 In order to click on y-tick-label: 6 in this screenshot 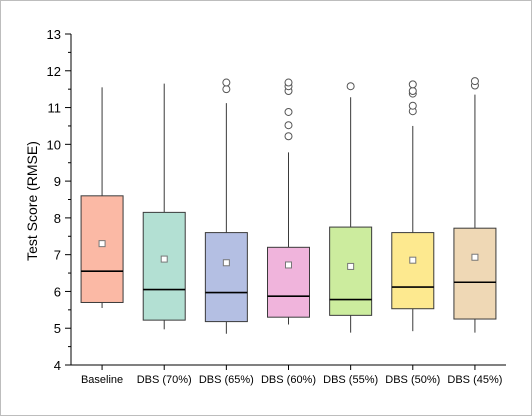, I will do `click(57, 291)`.